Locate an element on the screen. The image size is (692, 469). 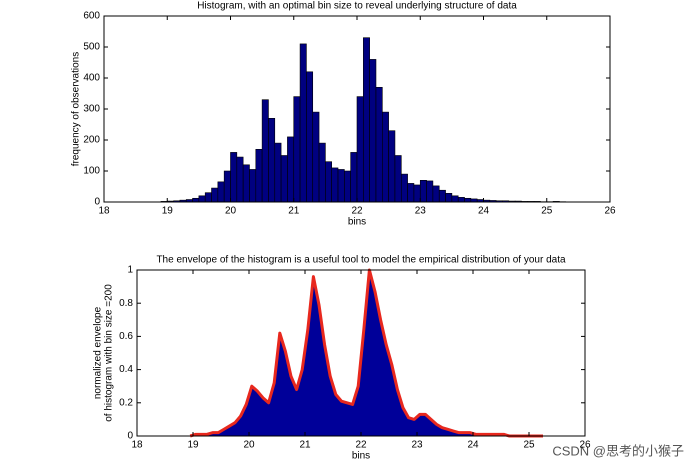
y-tick-label: 0.4 is located at coordinates (126, 369).